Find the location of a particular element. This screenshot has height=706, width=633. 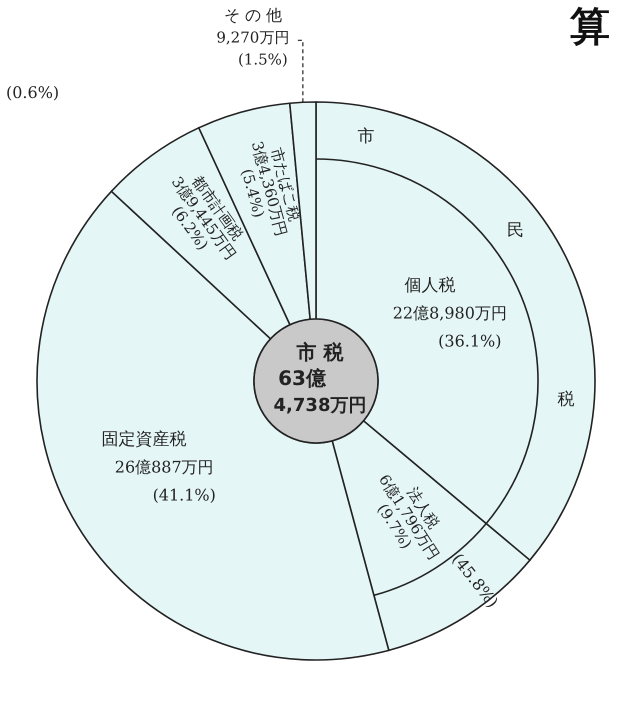

text: 市 税 is located at coordinates (320, 352).